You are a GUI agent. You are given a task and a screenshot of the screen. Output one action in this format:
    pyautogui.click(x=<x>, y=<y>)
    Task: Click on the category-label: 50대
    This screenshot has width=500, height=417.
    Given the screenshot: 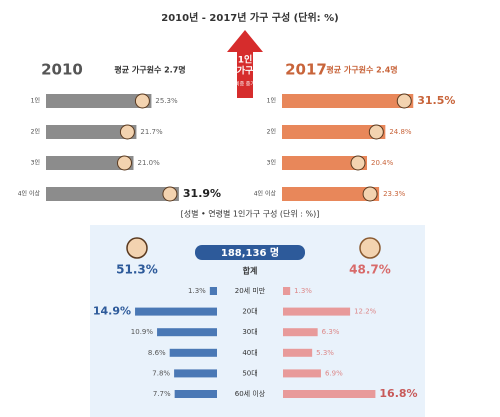 What is the action you would take?
    pyautogui.click(x=249, y=373)
    